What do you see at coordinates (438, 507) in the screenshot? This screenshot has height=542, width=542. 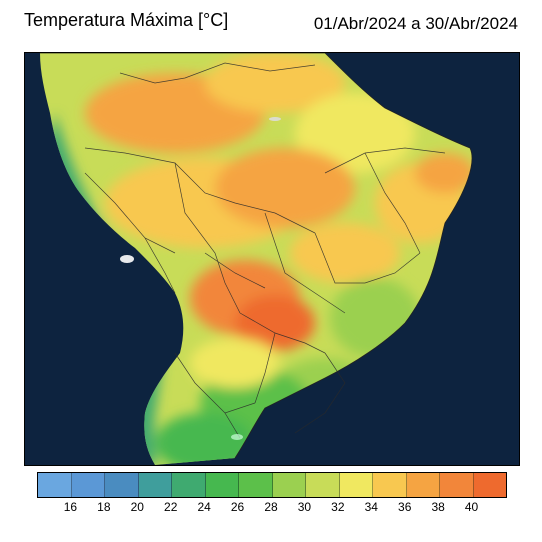 I see `colorbar-tick-label: 38` at bounding box center [438, 507].